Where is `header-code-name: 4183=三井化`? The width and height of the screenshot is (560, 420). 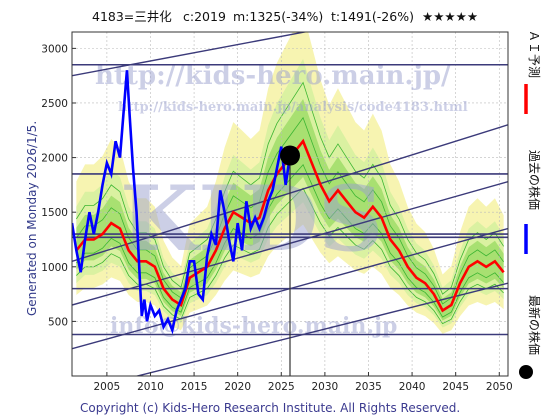 header-code-name: 4183=三井化 is located at coordinates (132, 16).